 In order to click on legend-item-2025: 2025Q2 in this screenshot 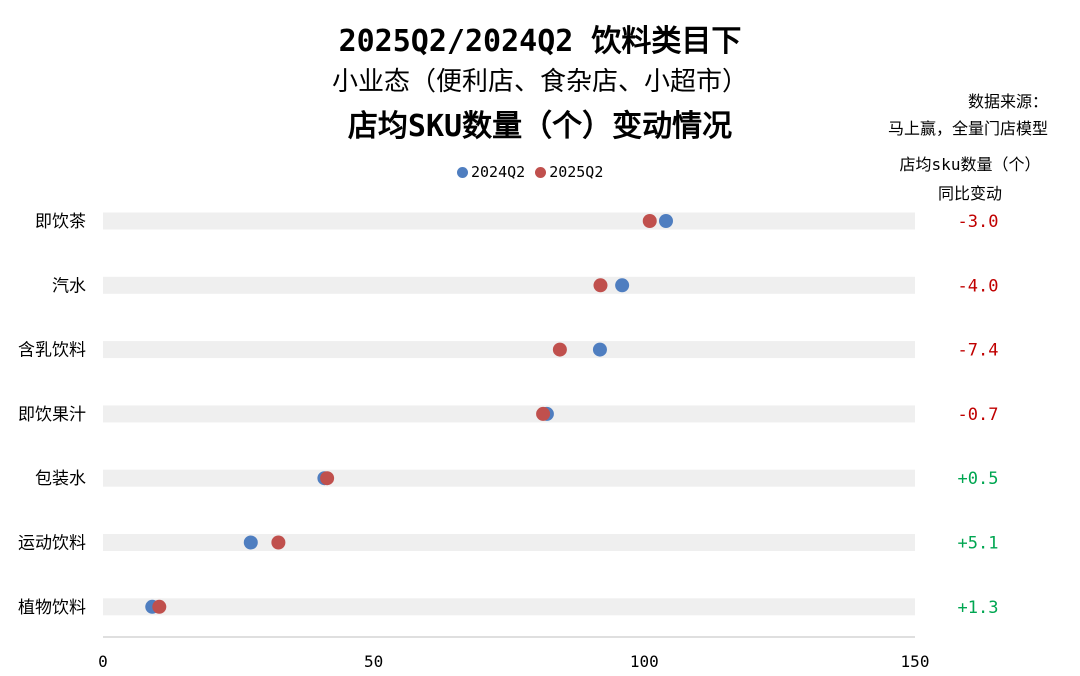, I will do `click(569, 172)`.